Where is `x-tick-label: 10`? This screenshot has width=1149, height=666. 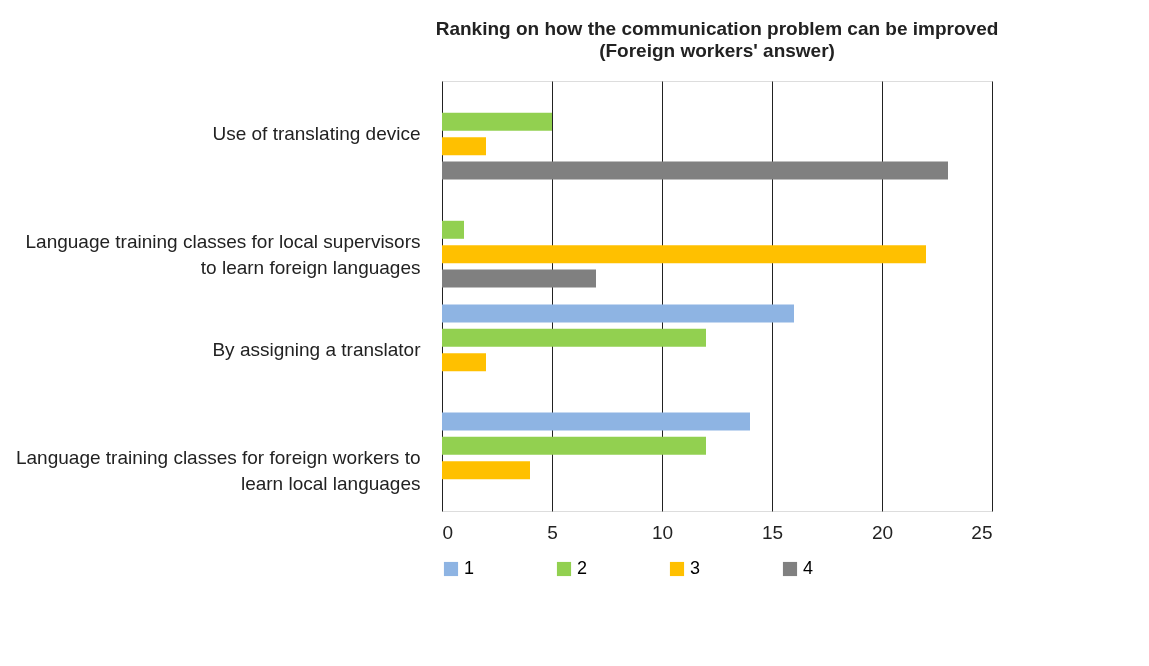
x-tick-label: 10 is located at coordinates (662, 532).